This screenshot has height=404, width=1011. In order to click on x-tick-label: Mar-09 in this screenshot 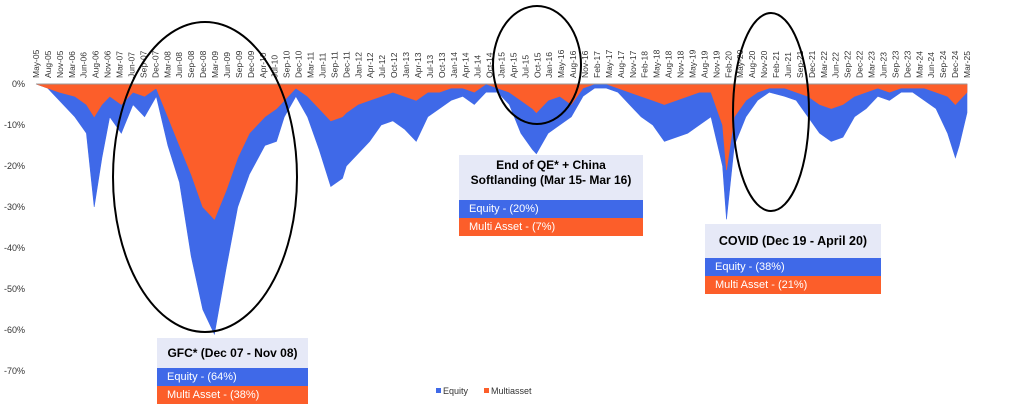, I will do `click(215, 64)`.